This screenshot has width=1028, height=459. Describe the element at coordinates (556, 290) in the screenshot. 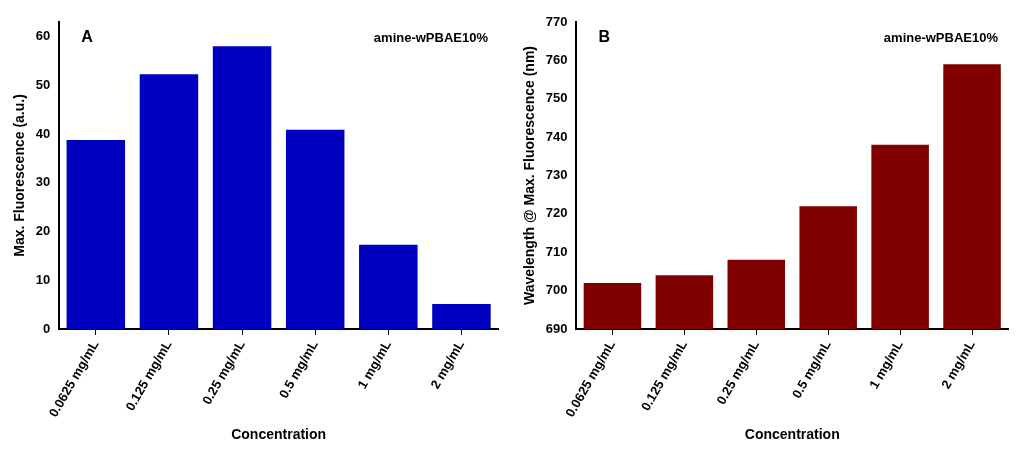

I see `y-tick-label: 700` at that location.